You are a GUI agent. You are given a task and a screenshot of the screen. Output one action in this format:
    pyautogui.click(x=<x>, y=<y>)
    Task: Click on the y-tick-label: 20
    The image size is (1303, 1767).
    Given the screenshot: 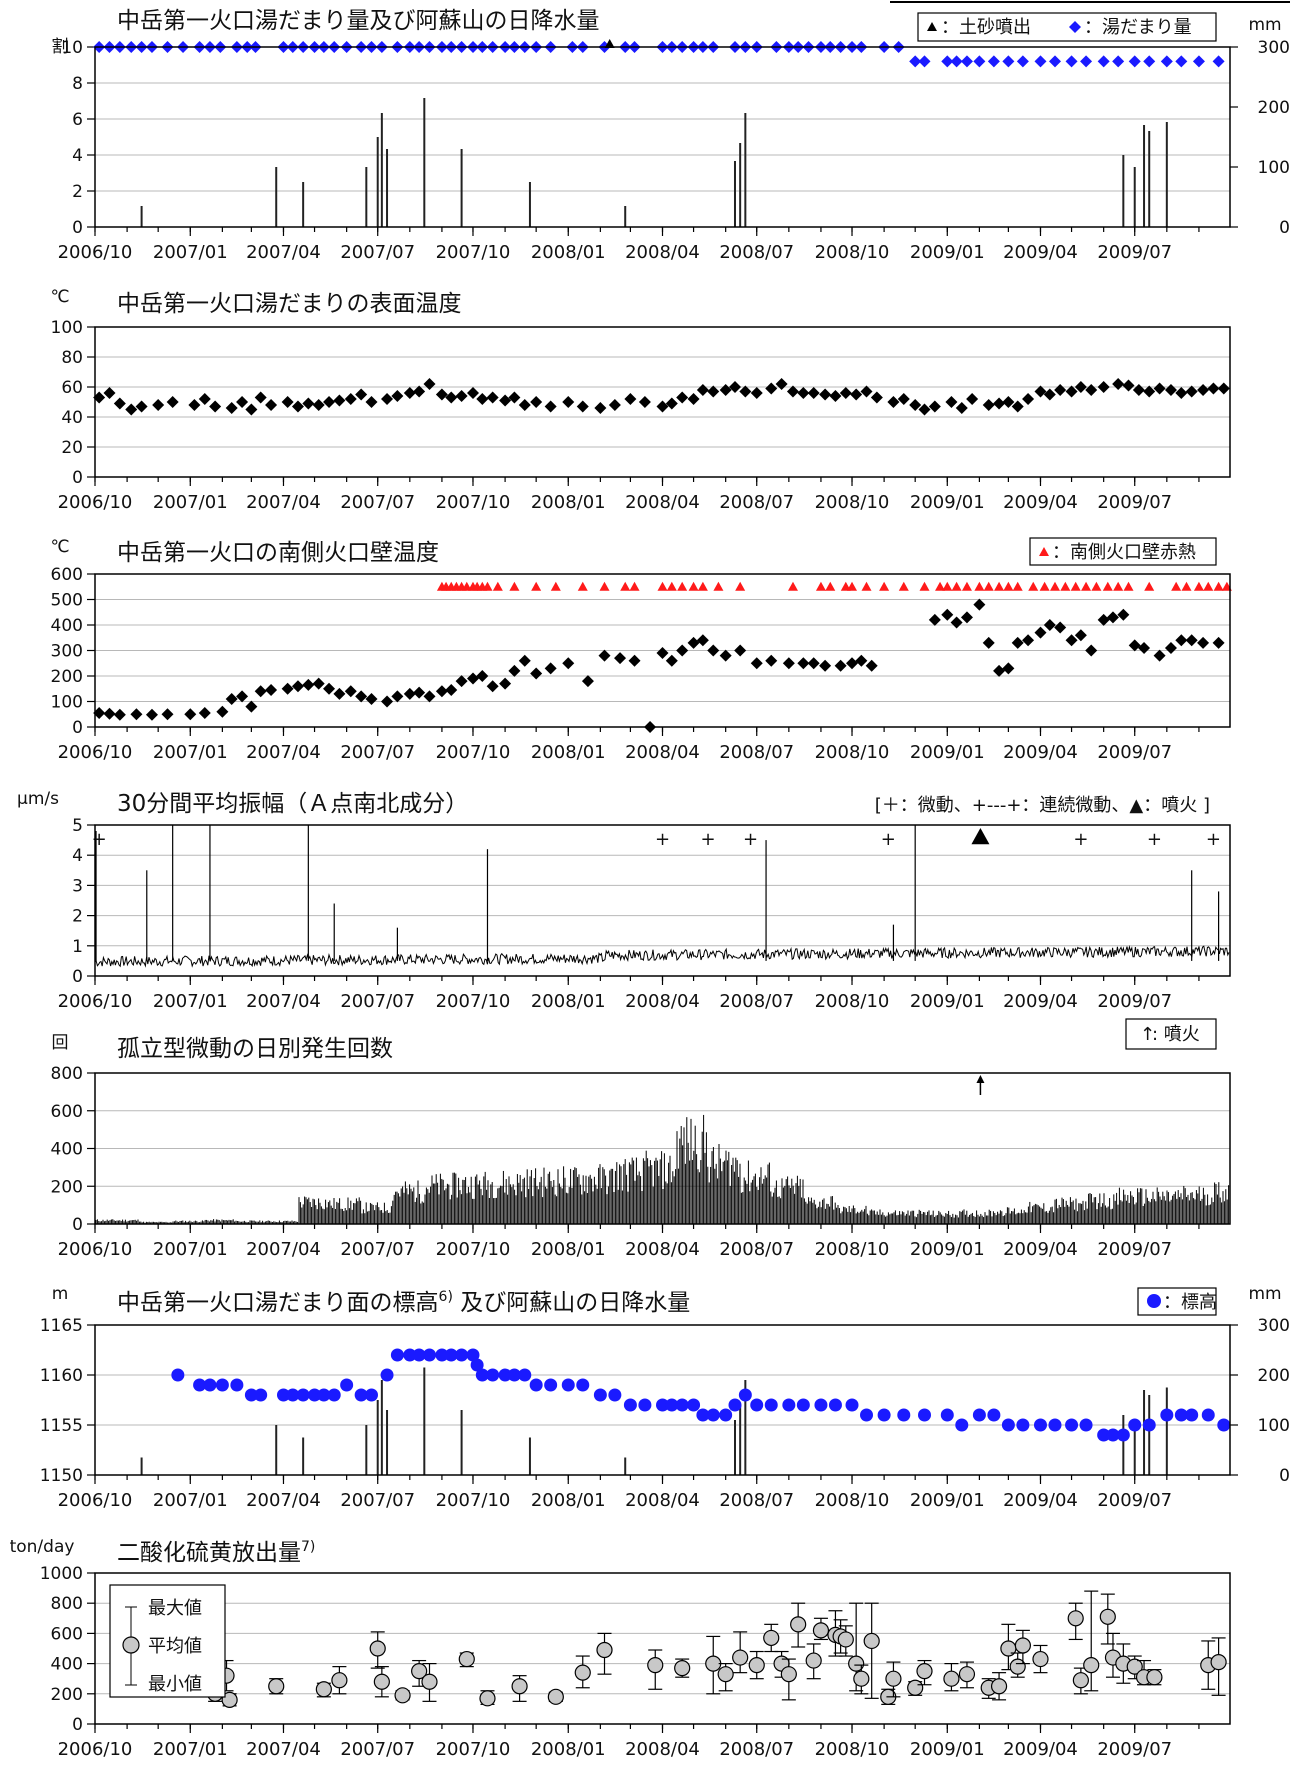 What is the action you would take?
    pyautogui.click(x=72, y=448)
    